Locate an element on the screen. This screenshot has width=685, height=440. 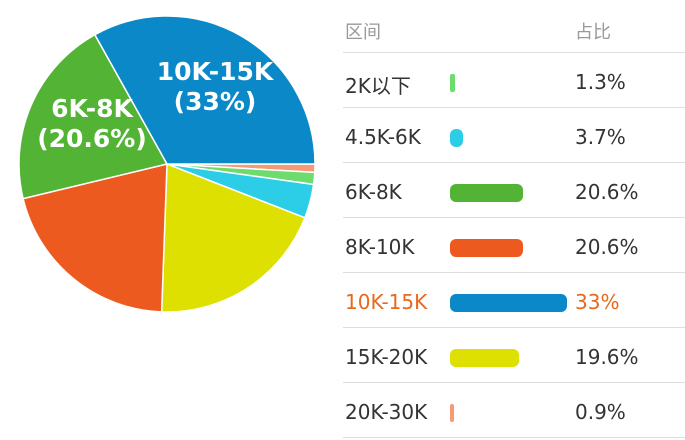
range-label: 8K-10K is located at coordinates (380, 247).